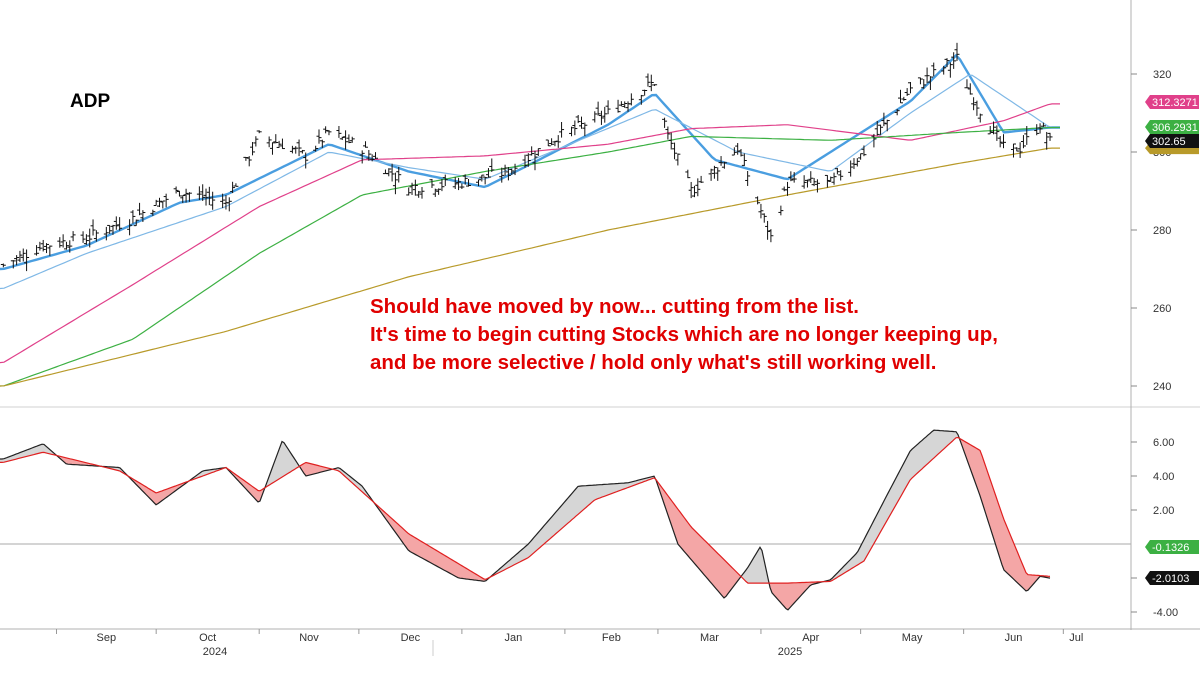  Describe the element at coordinates (309, 638) in the screenshot. I see `month-label: Nov` at that location.